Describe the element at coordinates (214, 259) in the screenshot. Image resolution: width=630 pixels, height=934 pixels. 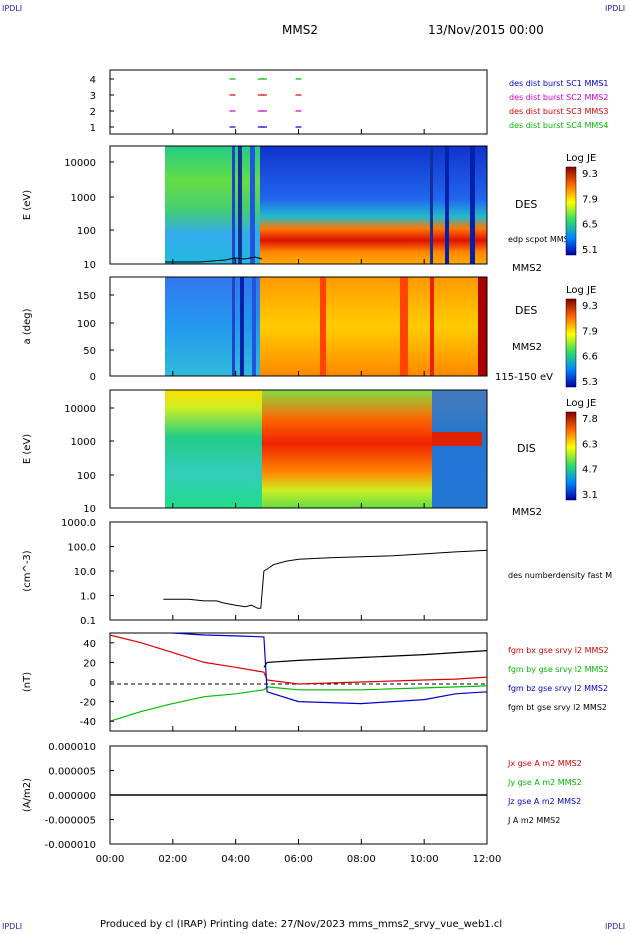
I see `scpot-line` at that location.